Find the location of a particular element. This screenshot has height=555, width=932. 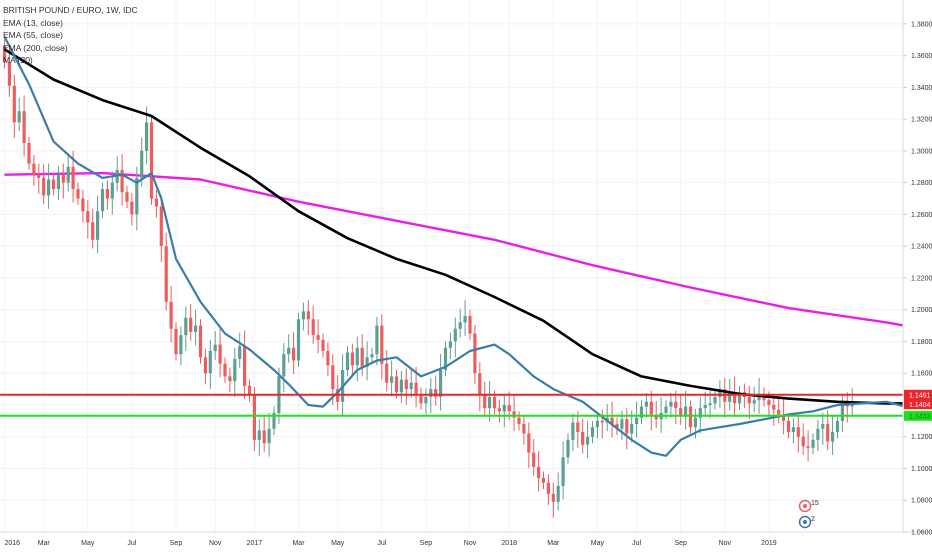

time-tick-label: 2016 is located at coordinates (13, 543).